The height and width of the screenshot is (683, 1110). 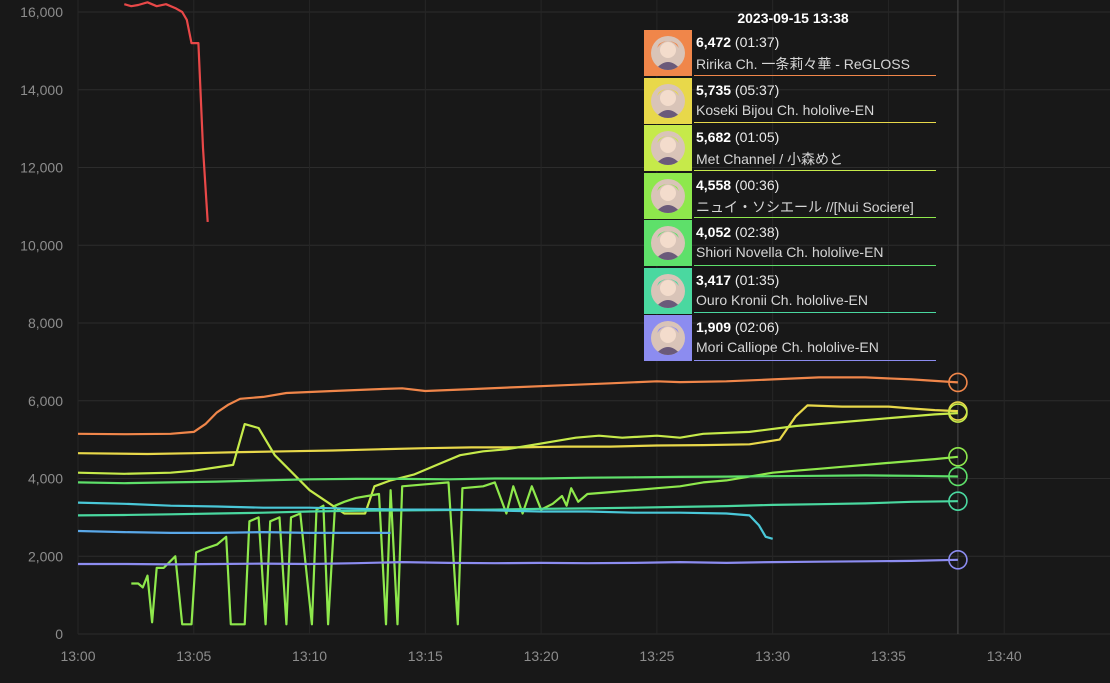 What do you see at coordinates (755, 137) in the screenshot?
I see `stream-duration: (01:05)` at bounding box center [755, 137].